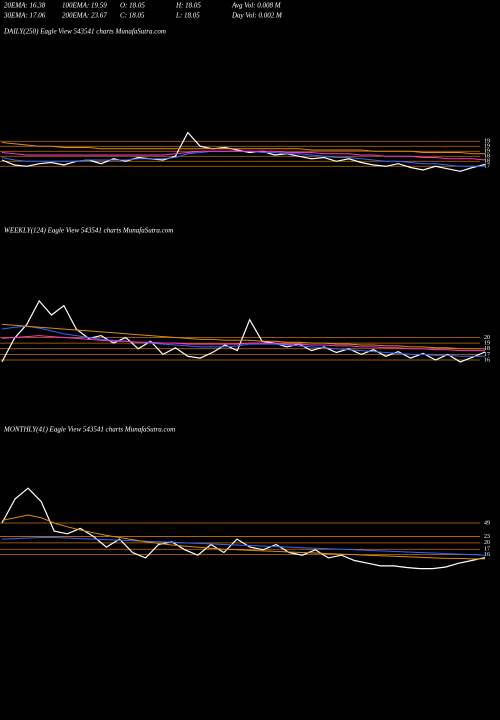 This screenshot has width=500, height=720. What do you see at coordinates (132, 16) in the screenshot?
I see `stat-text: C: 18.05` at bounding box center [132, 16].